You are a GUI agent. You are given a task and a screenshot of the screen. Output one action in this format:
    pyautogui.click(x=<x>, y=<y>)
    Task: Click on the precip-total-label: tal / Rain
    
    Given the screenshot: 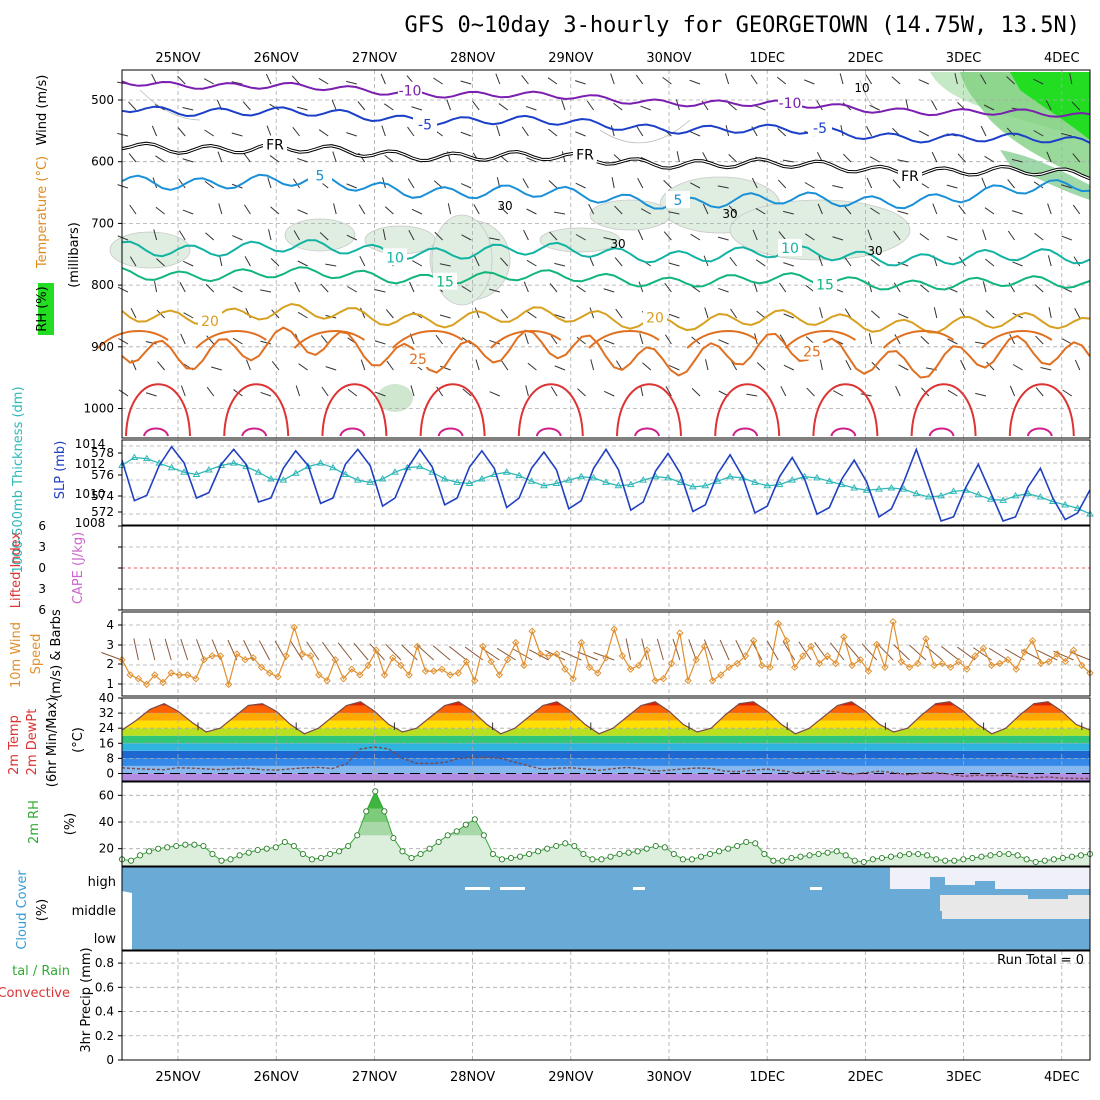 What is the action you would take?
    pyautogui.click(x=41, y=971)
    